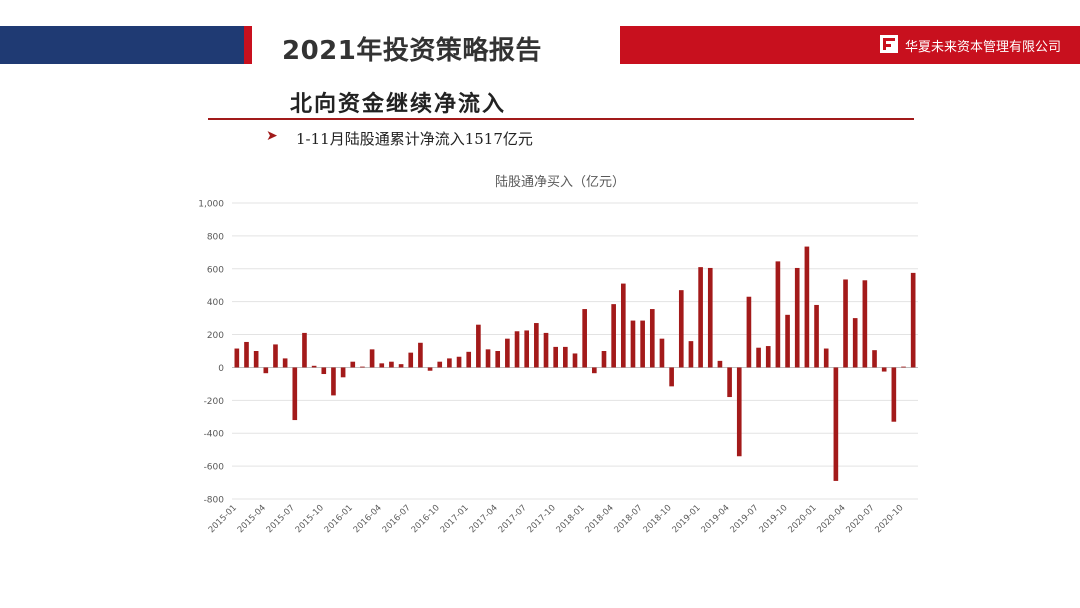 The width and height of the screenshot is (1080, 608). What do you see at coordinates (850, 45) in the screenshot?
I see `header-red-band` at bounding box center [850, 45].